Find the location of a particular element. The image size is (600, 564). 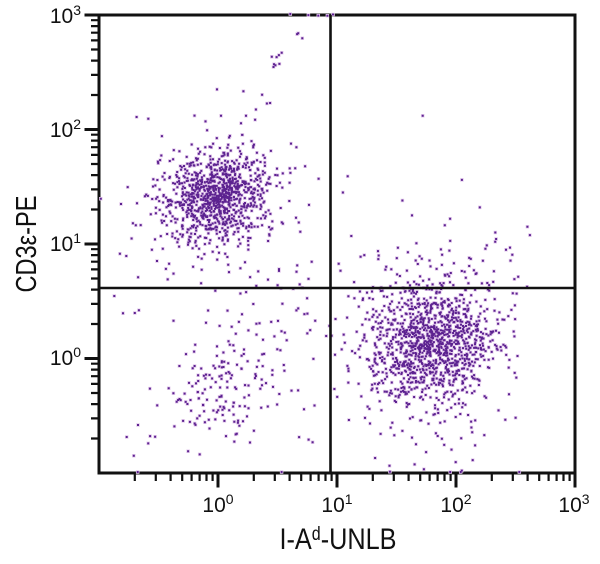

svg-text: CD3ε-PE is located at coordinates (27, 244).